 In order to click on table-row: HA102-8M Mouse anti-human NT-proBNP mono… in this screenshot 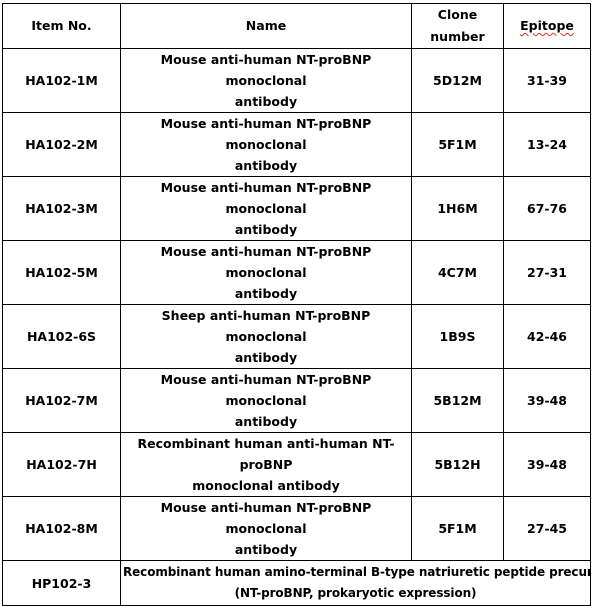, I will do `click(296, 528)`.